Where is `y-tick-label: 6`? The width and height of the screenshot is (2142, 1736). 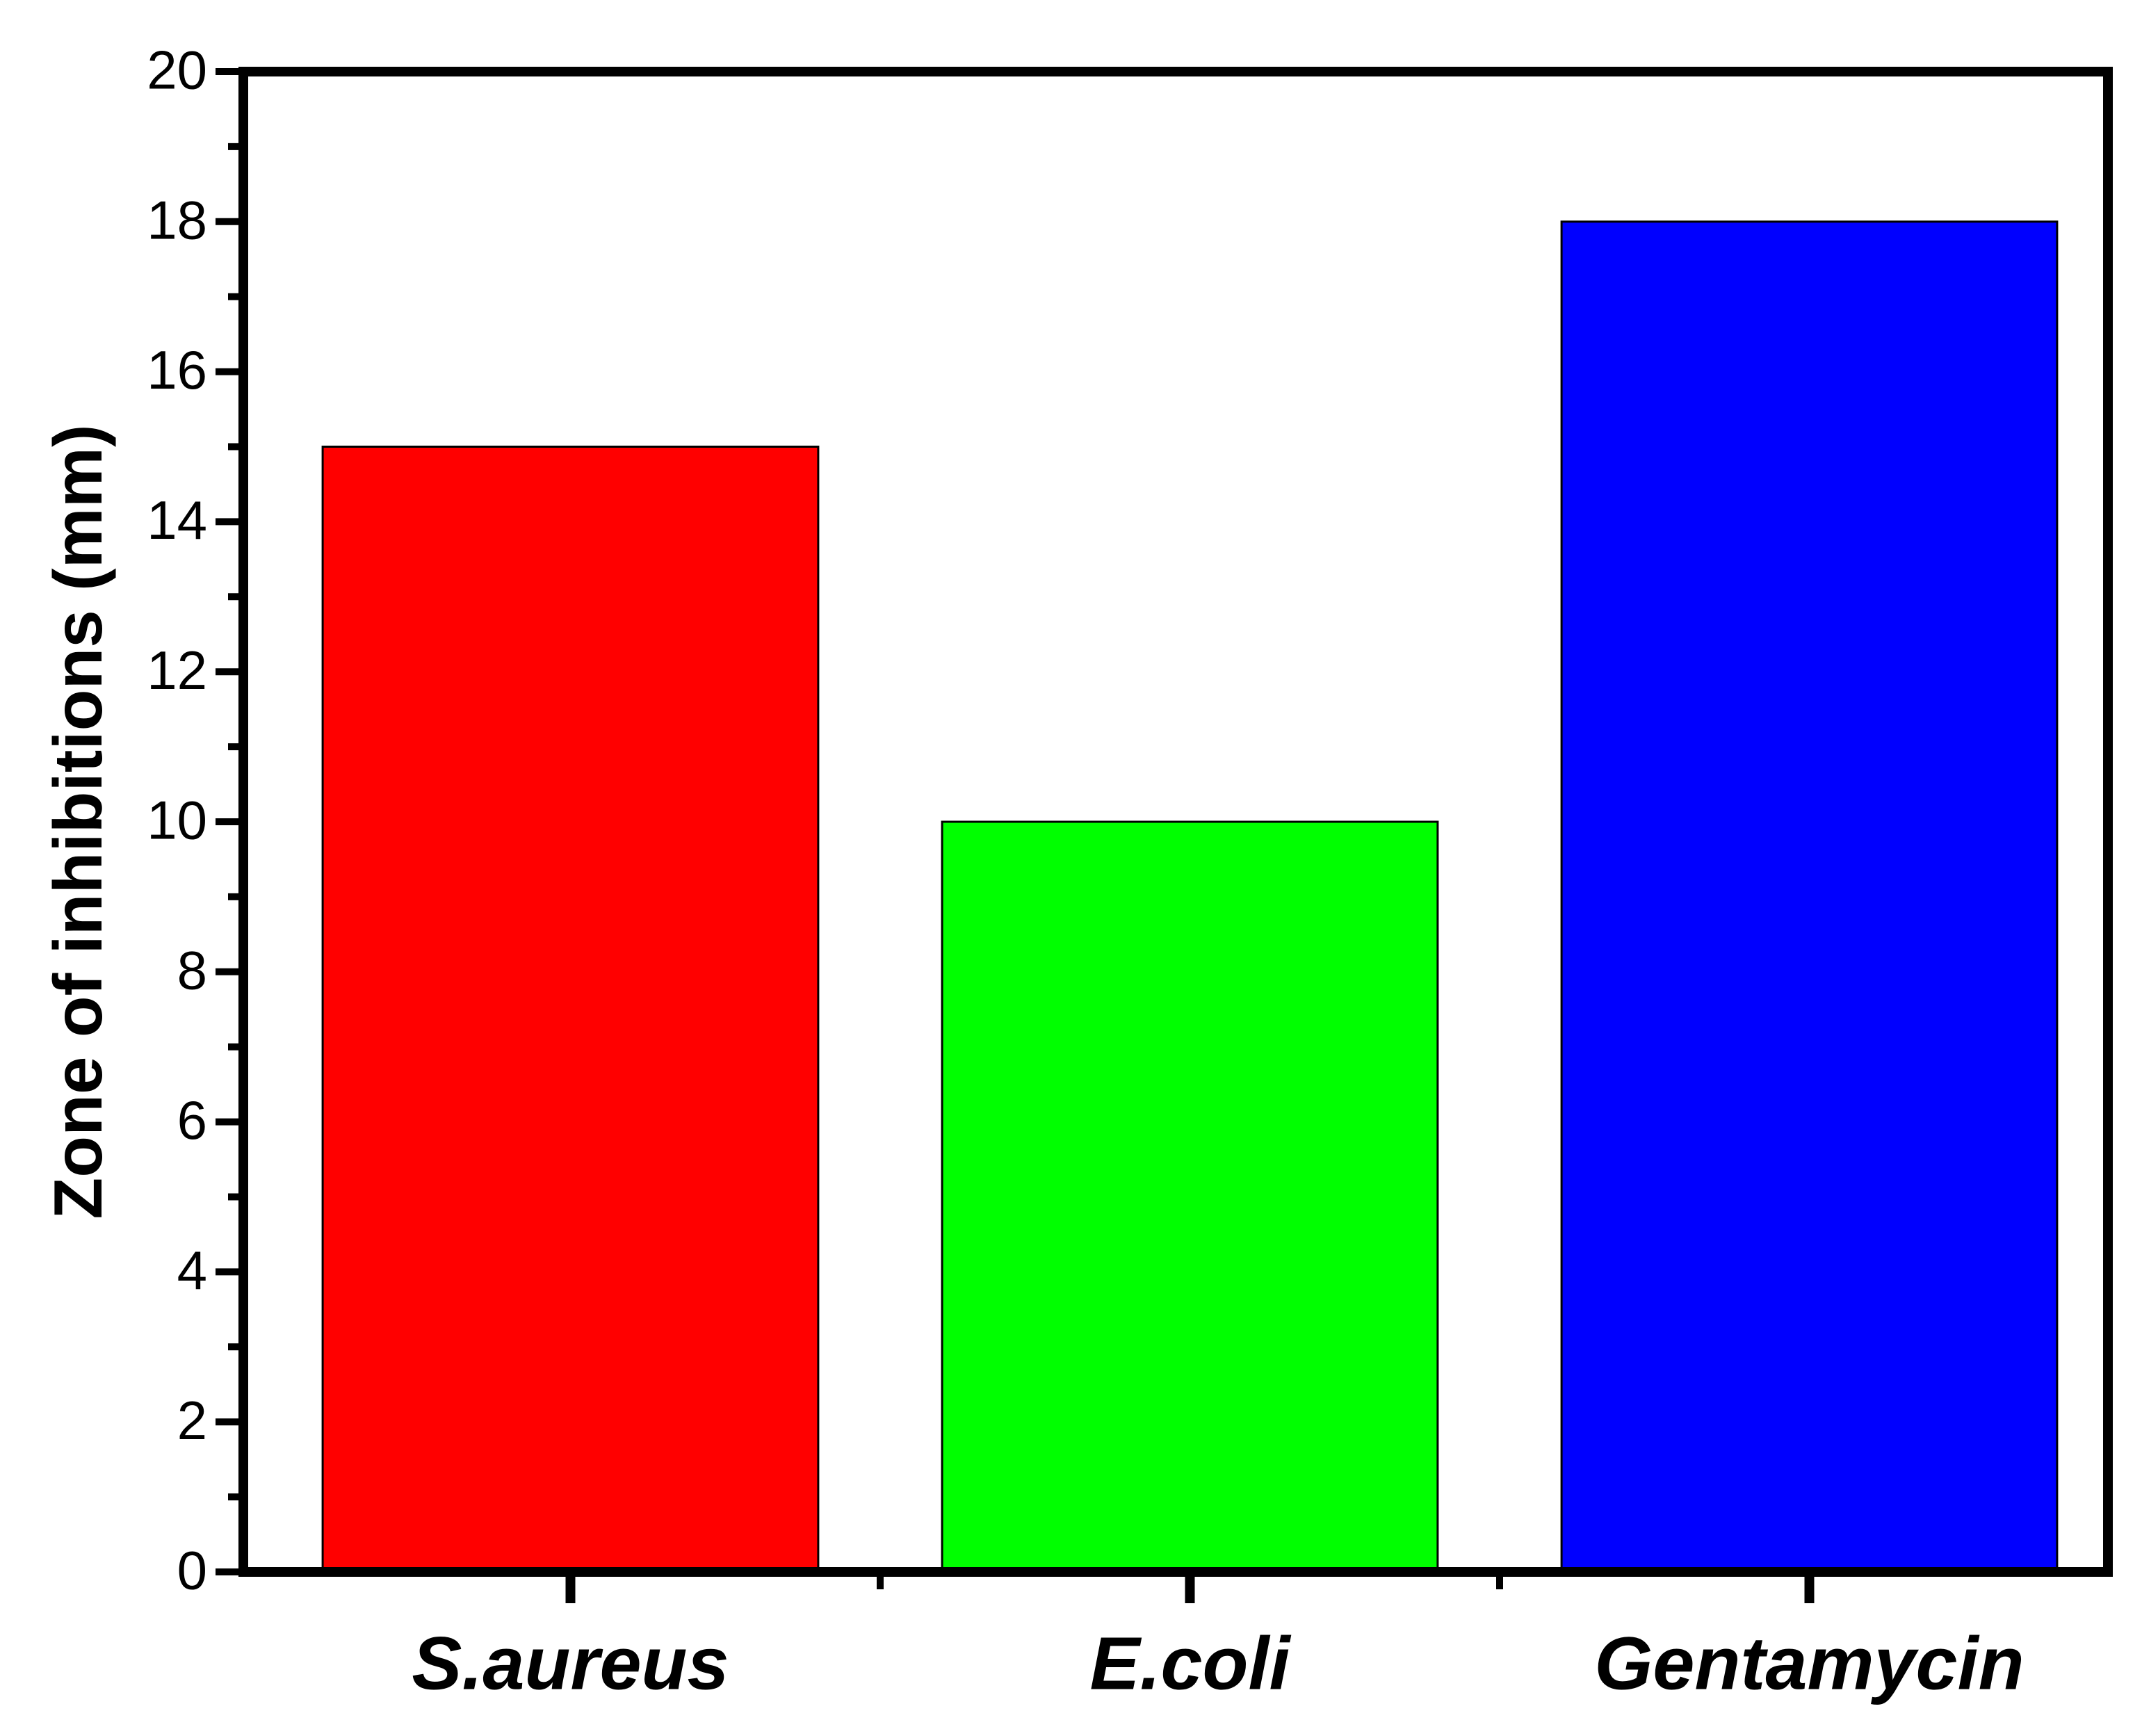 y-tick-label: 6 is located at coordinates (192, 1120).